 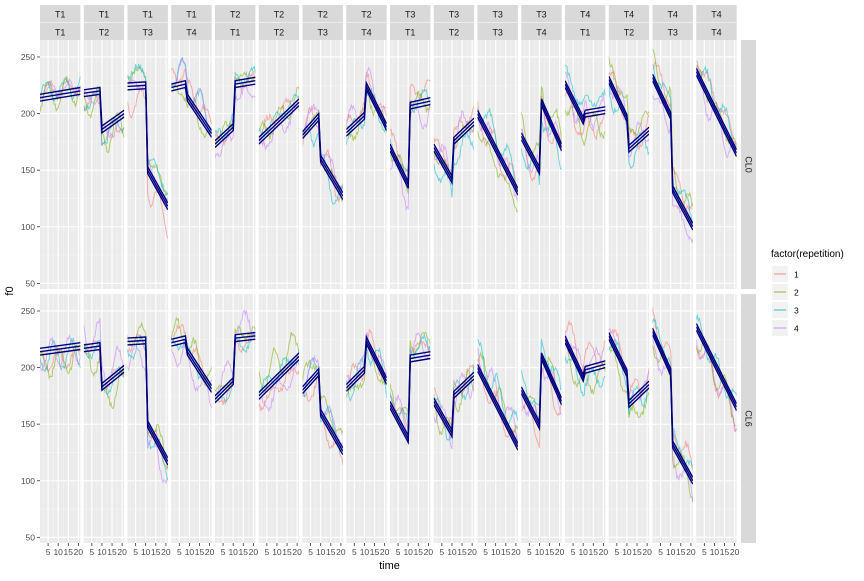 I want to click on legend: factor(repetition) 1 2 3 4, so click(x=807, y=292).